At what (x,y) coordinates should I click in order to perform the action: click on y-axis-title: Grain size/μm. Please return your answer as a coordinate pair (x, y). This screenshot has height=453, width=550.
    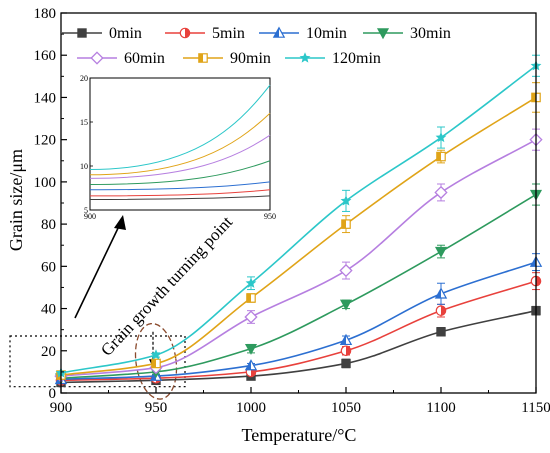
    Looking at the image, I should click on (16, 200).